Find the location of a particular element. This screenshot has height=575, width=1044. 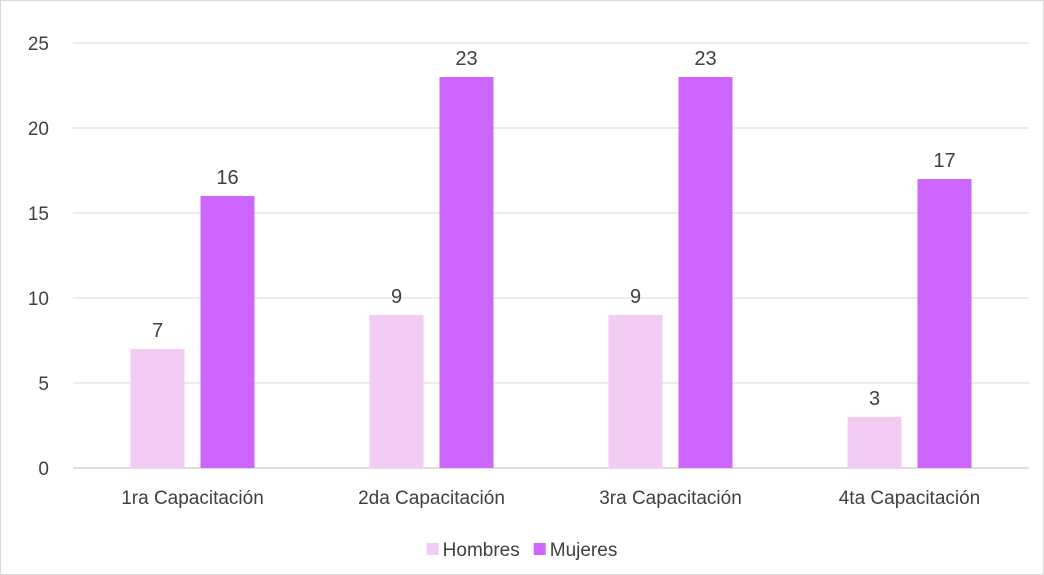

data-label: 7 is located at coordinates (157, 331).